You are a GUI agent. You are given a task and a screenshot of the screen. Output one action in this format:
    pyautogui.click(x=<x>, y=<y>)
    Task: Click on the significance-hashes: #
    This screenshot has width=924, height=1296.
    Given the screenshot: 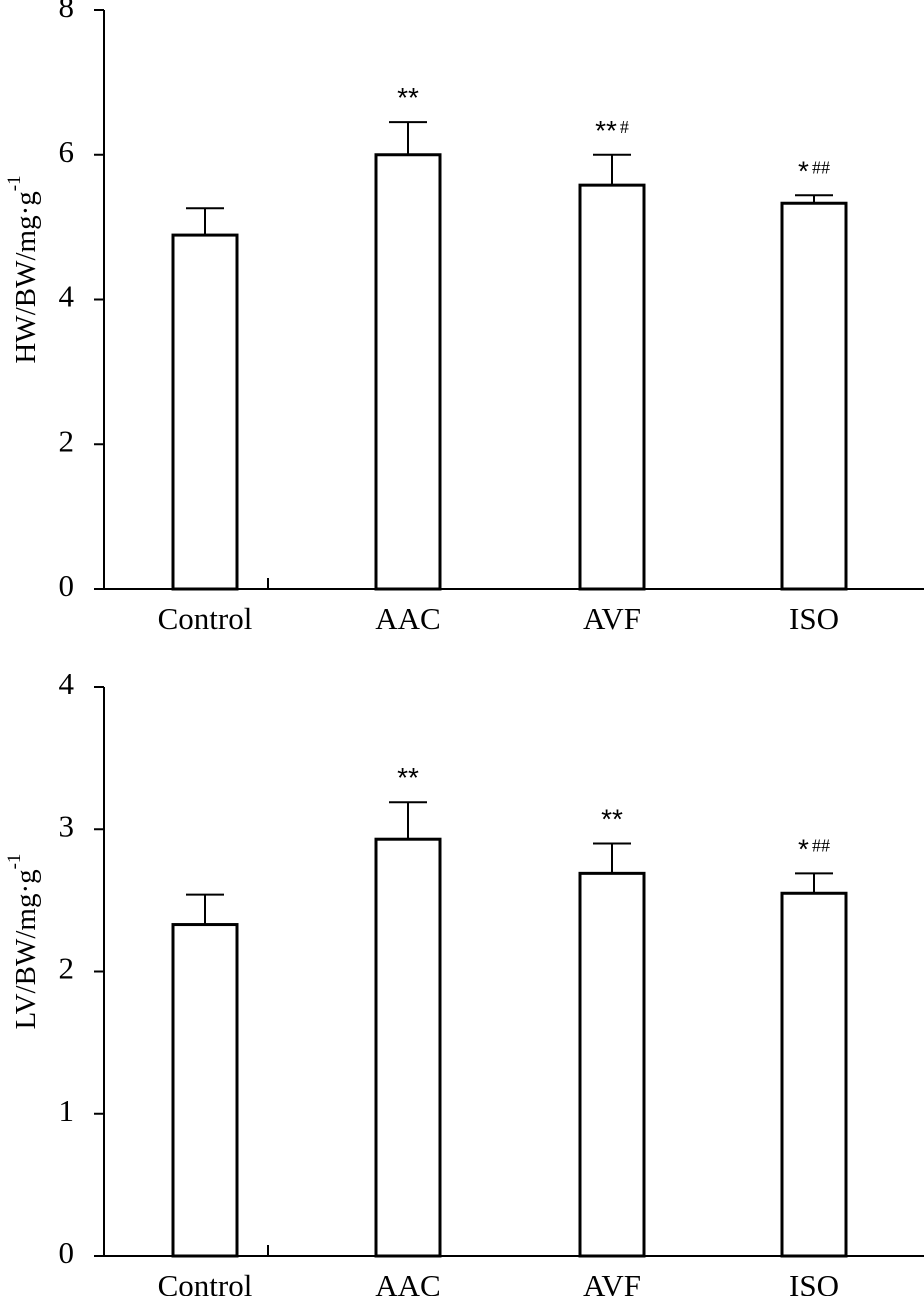 What is the action you would take?
    pyautogui.click(x=624, y=127)
    